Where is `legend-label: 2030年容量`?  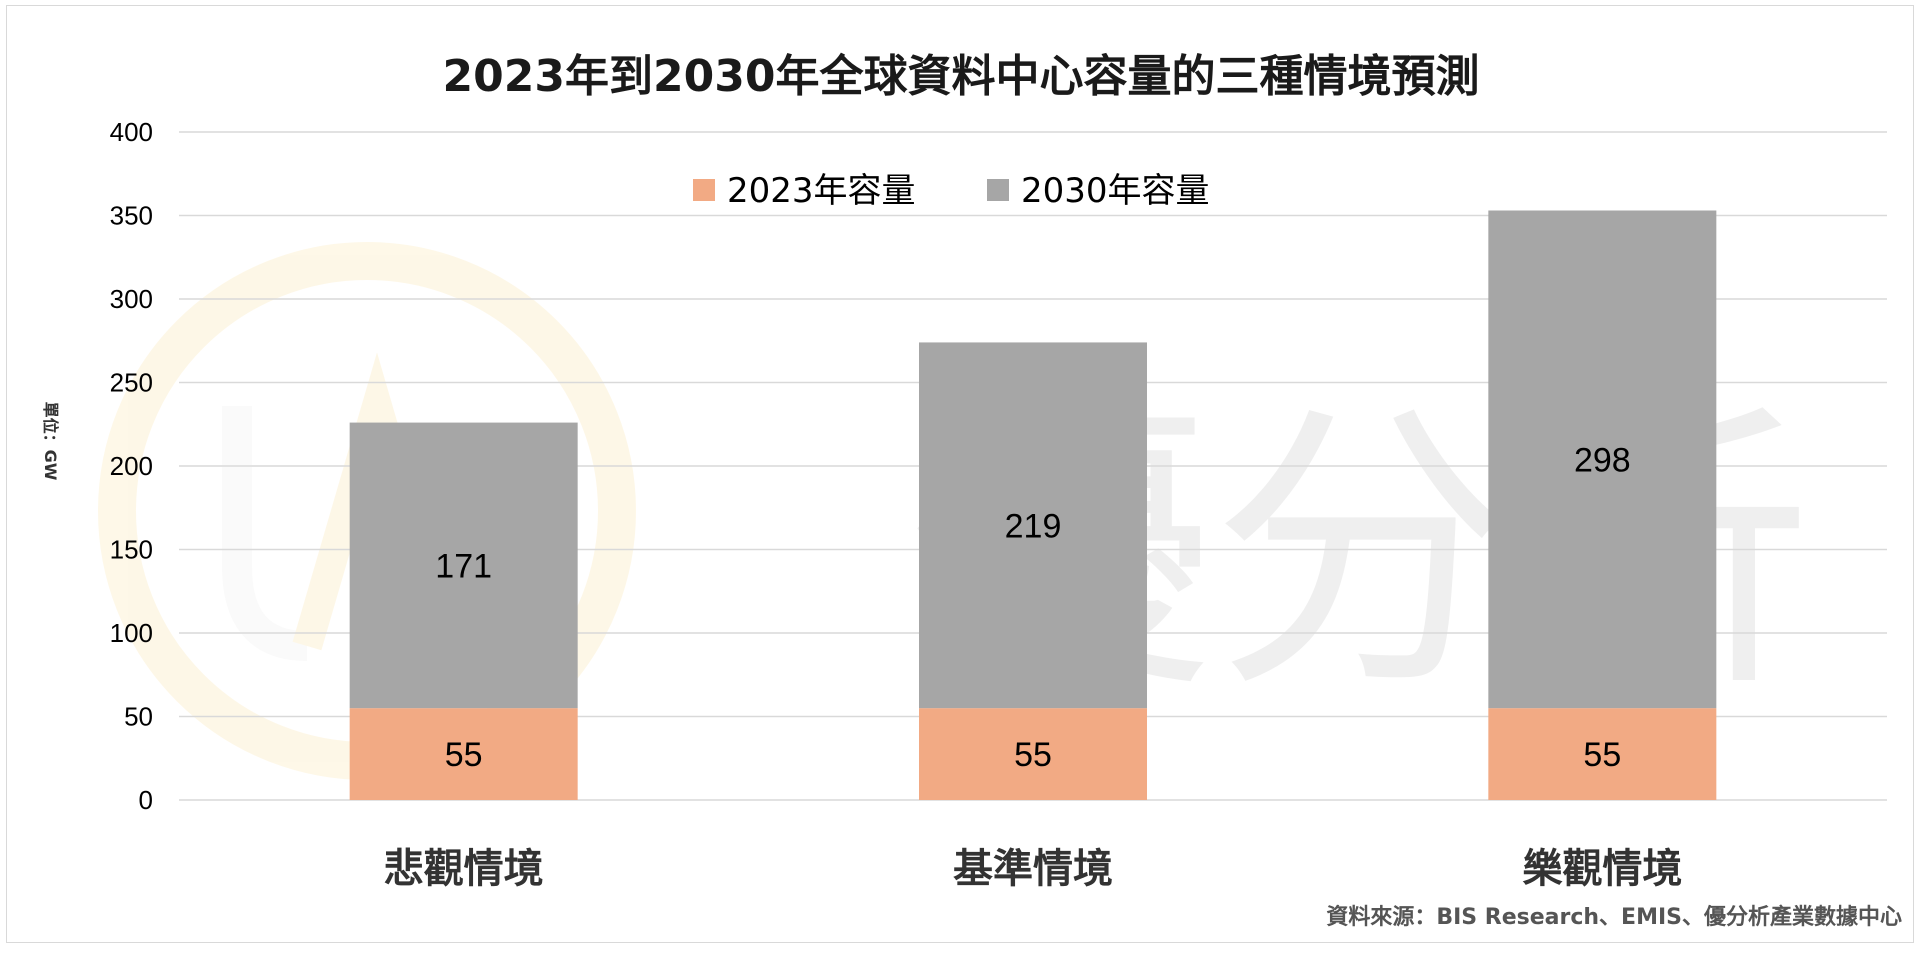
legend-label: 2030年容量 is located at coordinates (1115, 191).